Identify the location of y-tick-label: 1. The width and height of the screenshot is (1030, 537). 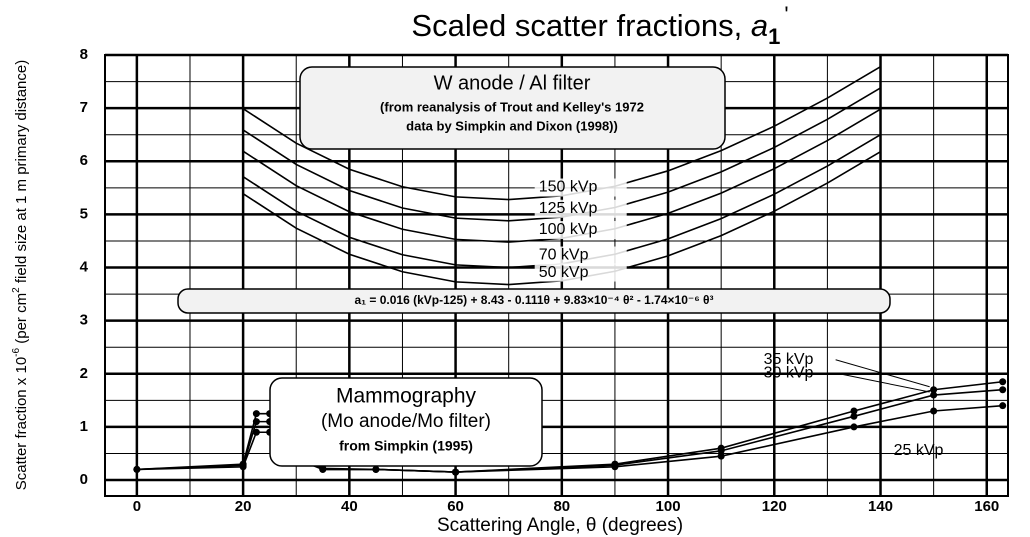
(84, 426).